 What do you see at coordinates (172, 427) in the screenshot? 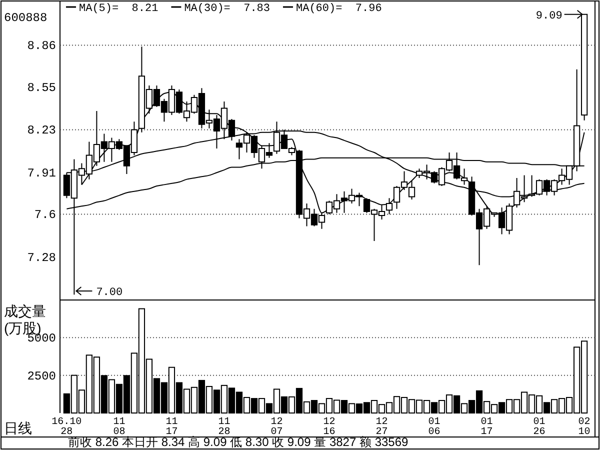
I see `x-tick-label: 11 17` at bounding box center [172, 427].